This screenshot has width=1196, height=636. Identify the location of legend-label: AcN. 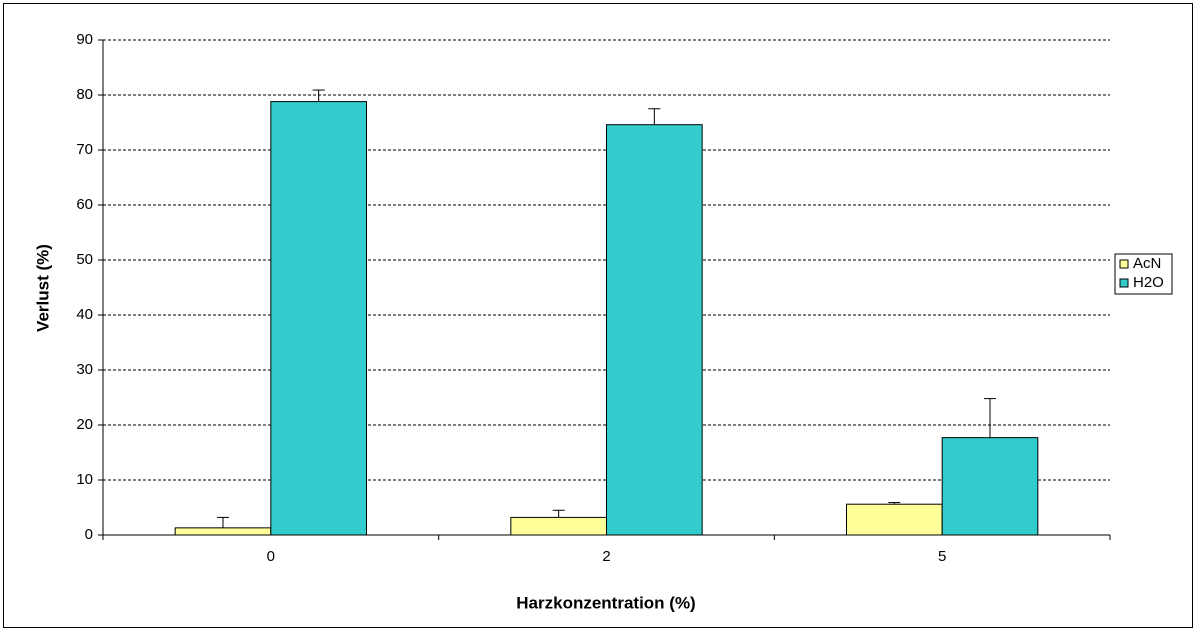
(1147, 263).